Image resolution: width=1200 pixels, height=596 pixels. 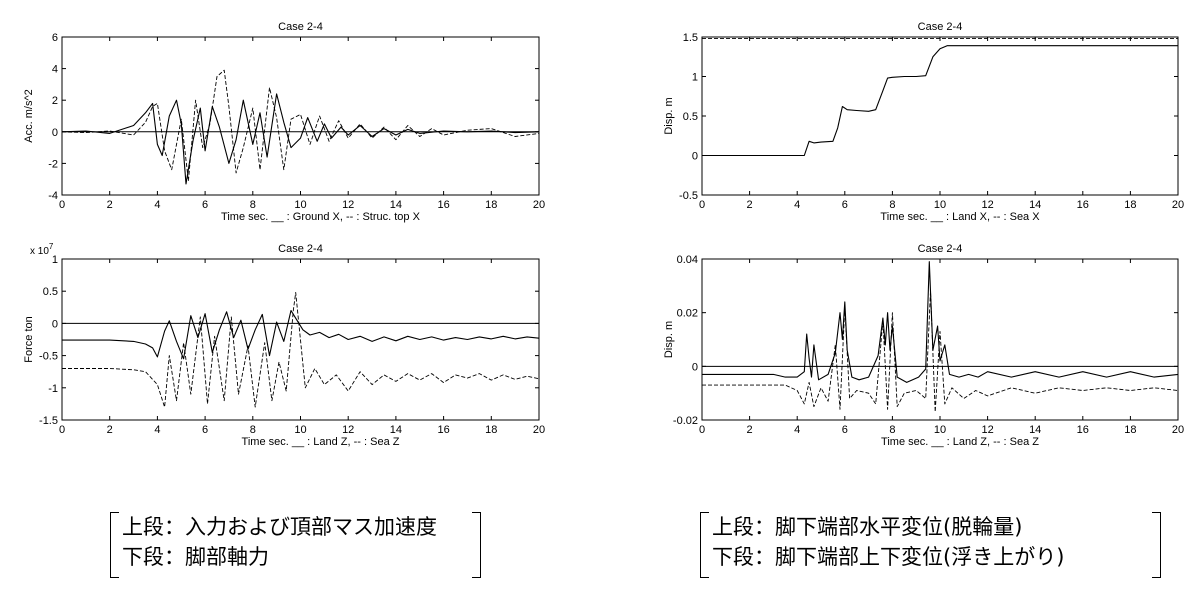 I want to click on y-tick-label: 1.5, so click(x=690, y=38).